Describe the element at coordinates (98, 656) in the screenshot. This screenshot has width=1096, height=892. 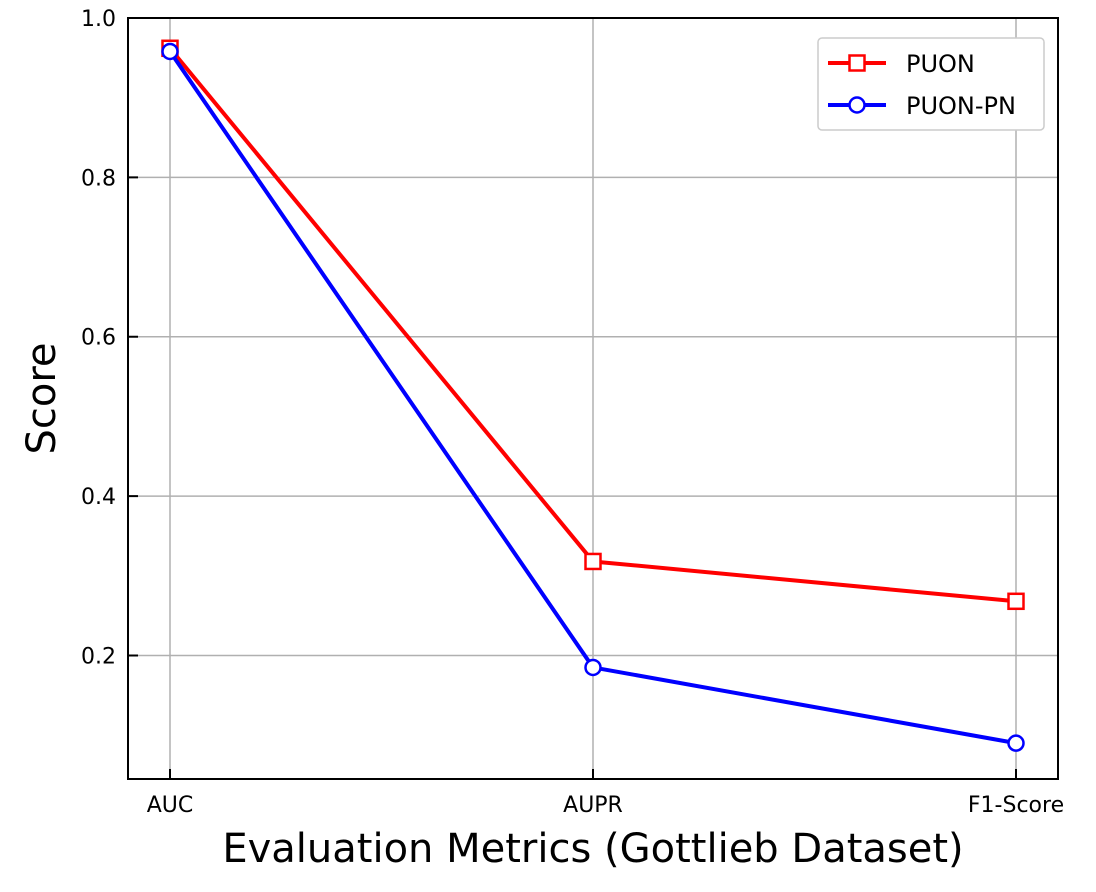
I see `y-tick-label: 0.2` at that location.